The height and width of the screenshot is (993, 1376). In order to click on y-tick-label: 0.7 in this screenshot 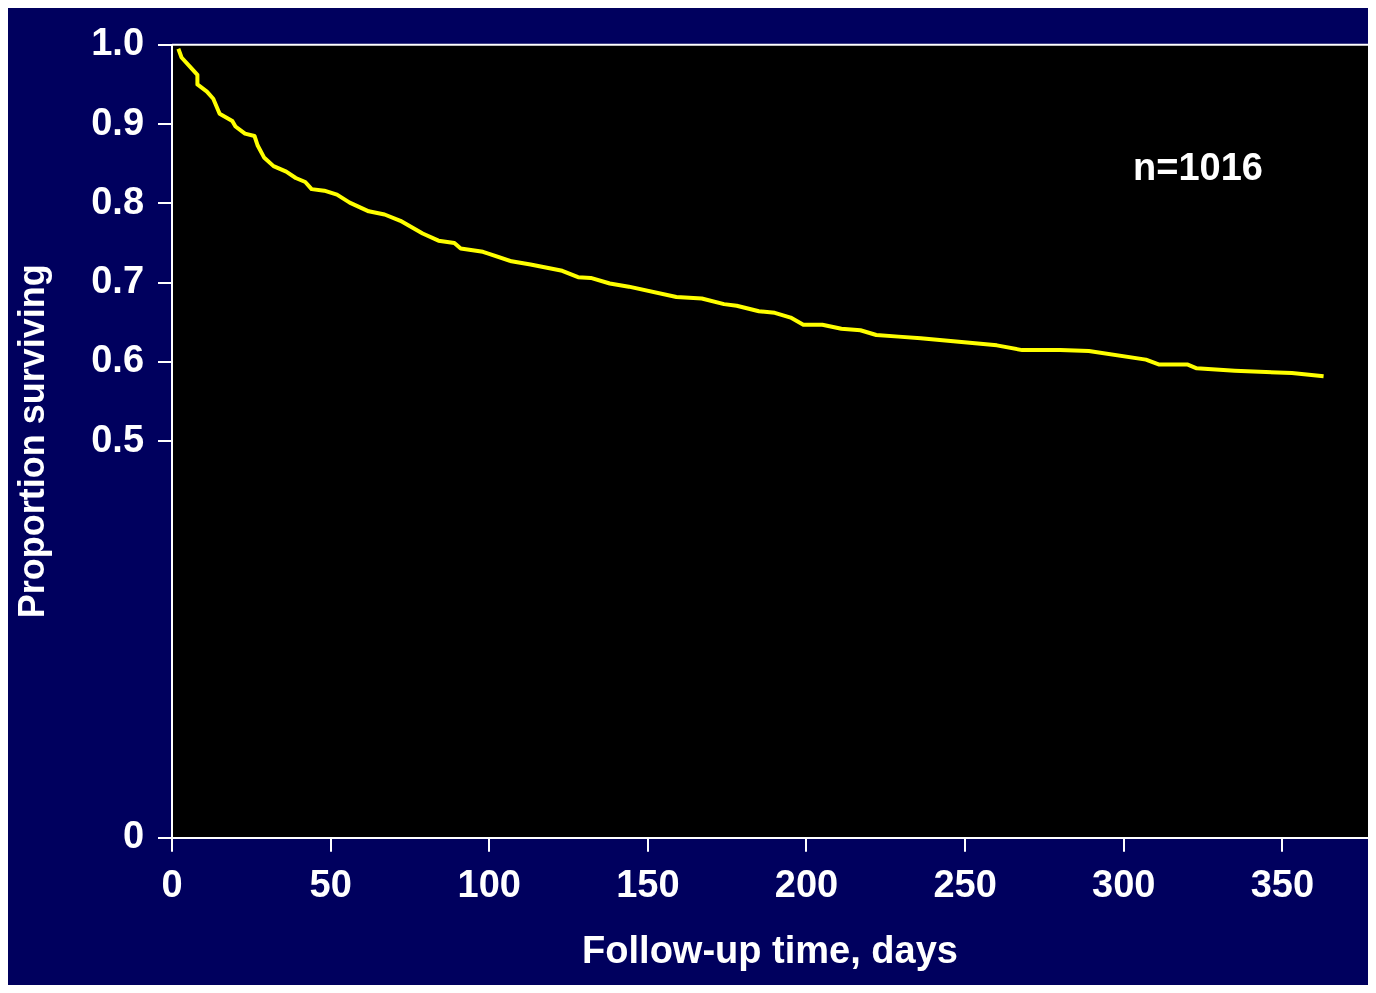, I will do `click(118, 280)`.